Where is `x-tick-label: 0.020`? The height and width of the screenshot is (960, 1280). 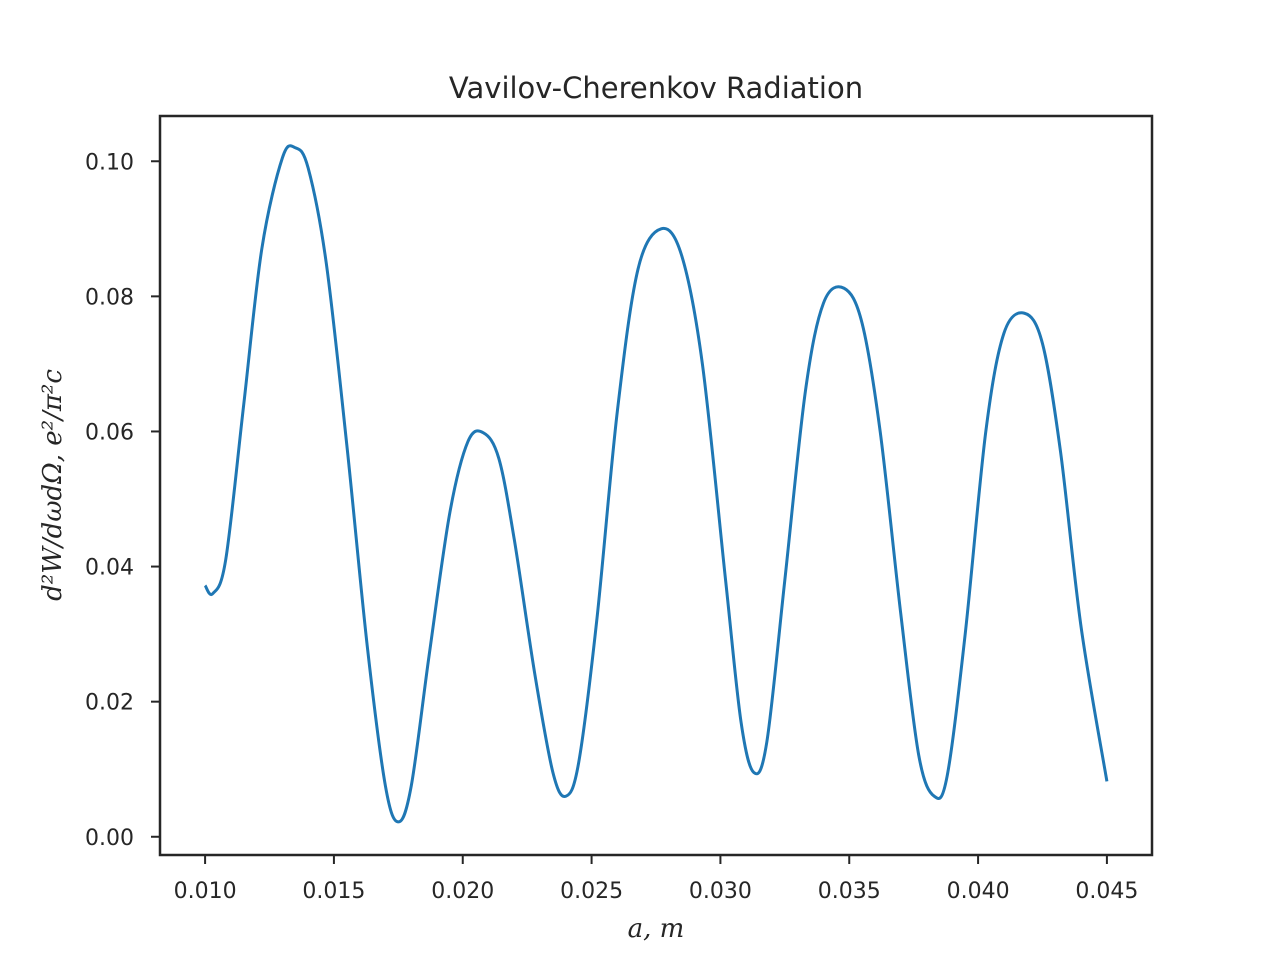 x-tick-label: 0.020 is located at coordinates (462, 891).